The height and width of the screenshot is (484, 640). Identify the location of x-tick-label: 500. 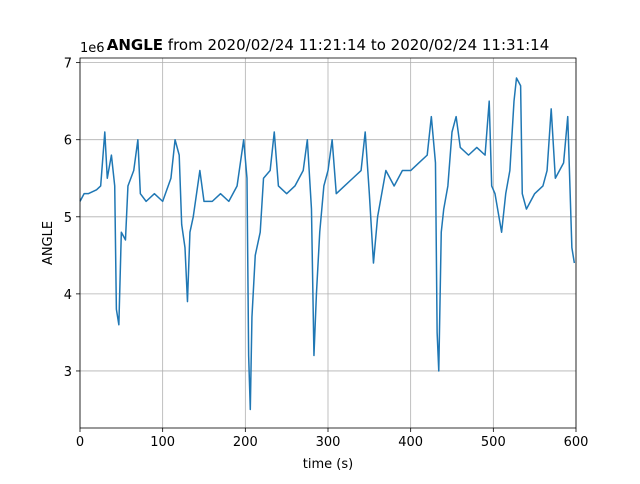
(493, 442).